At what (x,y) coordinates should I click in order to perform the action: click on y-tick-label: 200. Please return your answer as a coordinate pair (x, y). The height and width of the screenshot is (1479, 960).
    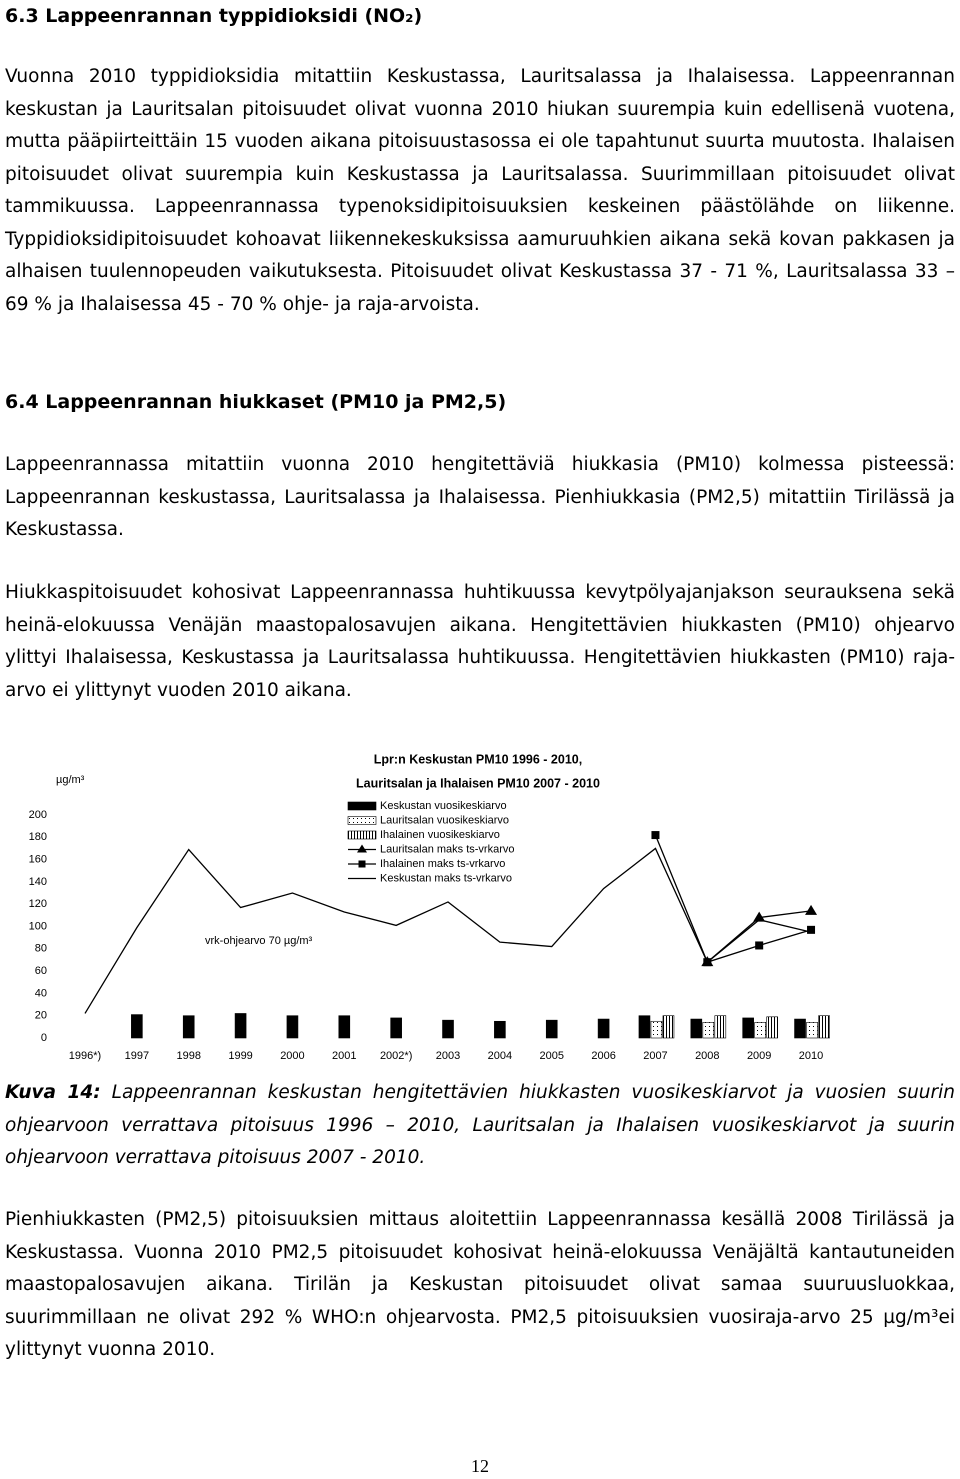
    Looking at the image, I should click on (38, 815).